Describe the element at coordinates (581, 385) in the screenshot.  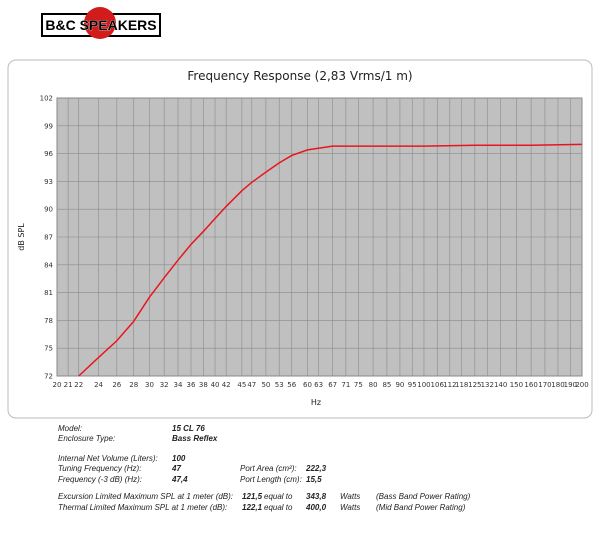
I see `x-tick-label: 200` at that location.